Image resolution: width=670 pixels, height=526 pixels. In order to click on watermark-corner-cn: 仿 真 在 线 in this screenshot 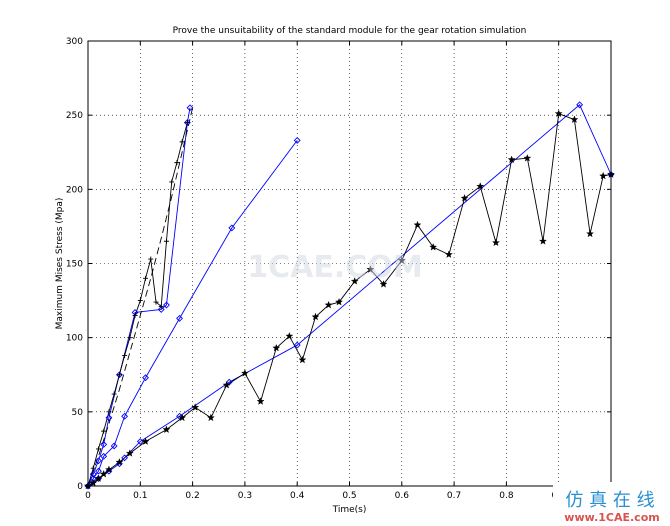, I will do `click(609, 500)`.